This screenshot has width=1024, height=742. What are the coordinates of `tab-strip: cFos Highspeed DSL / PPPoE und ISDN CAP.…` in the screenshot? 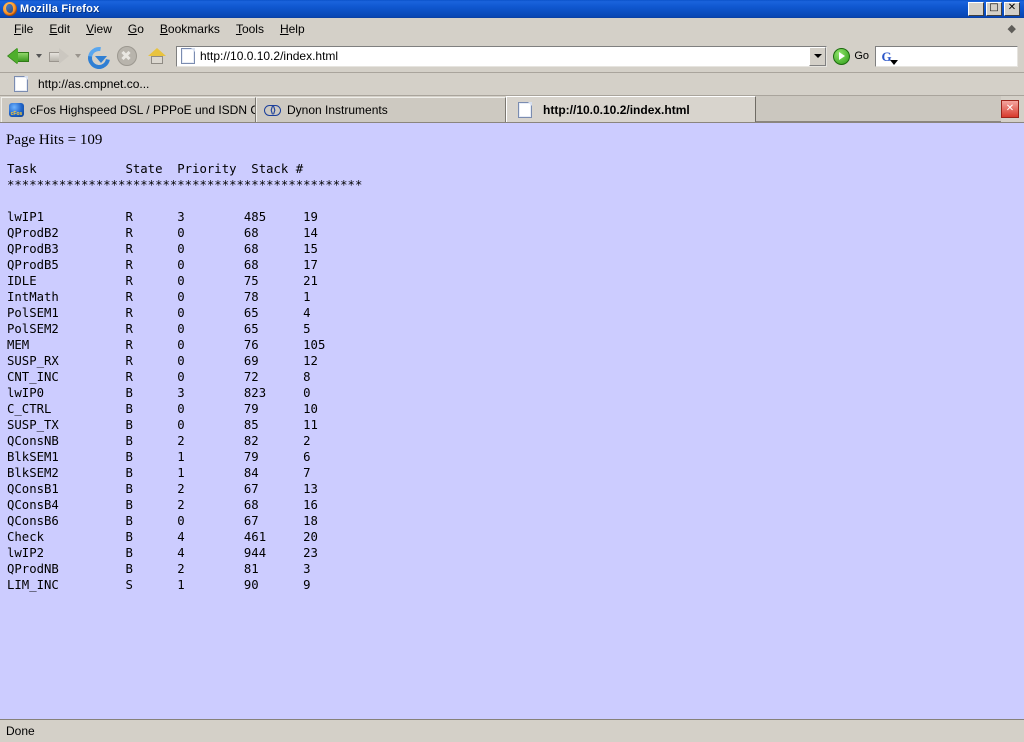 It's located at (512, 109).